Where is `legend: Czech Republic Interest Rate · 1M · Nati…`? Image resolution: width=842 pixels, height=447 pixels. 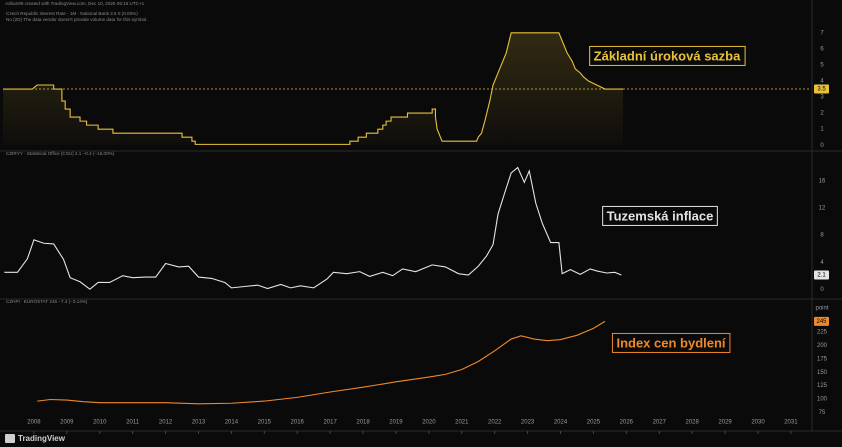 legend: Czech Republic Interest Rate · 1M · Nati… is located at coordinates (72, 13).